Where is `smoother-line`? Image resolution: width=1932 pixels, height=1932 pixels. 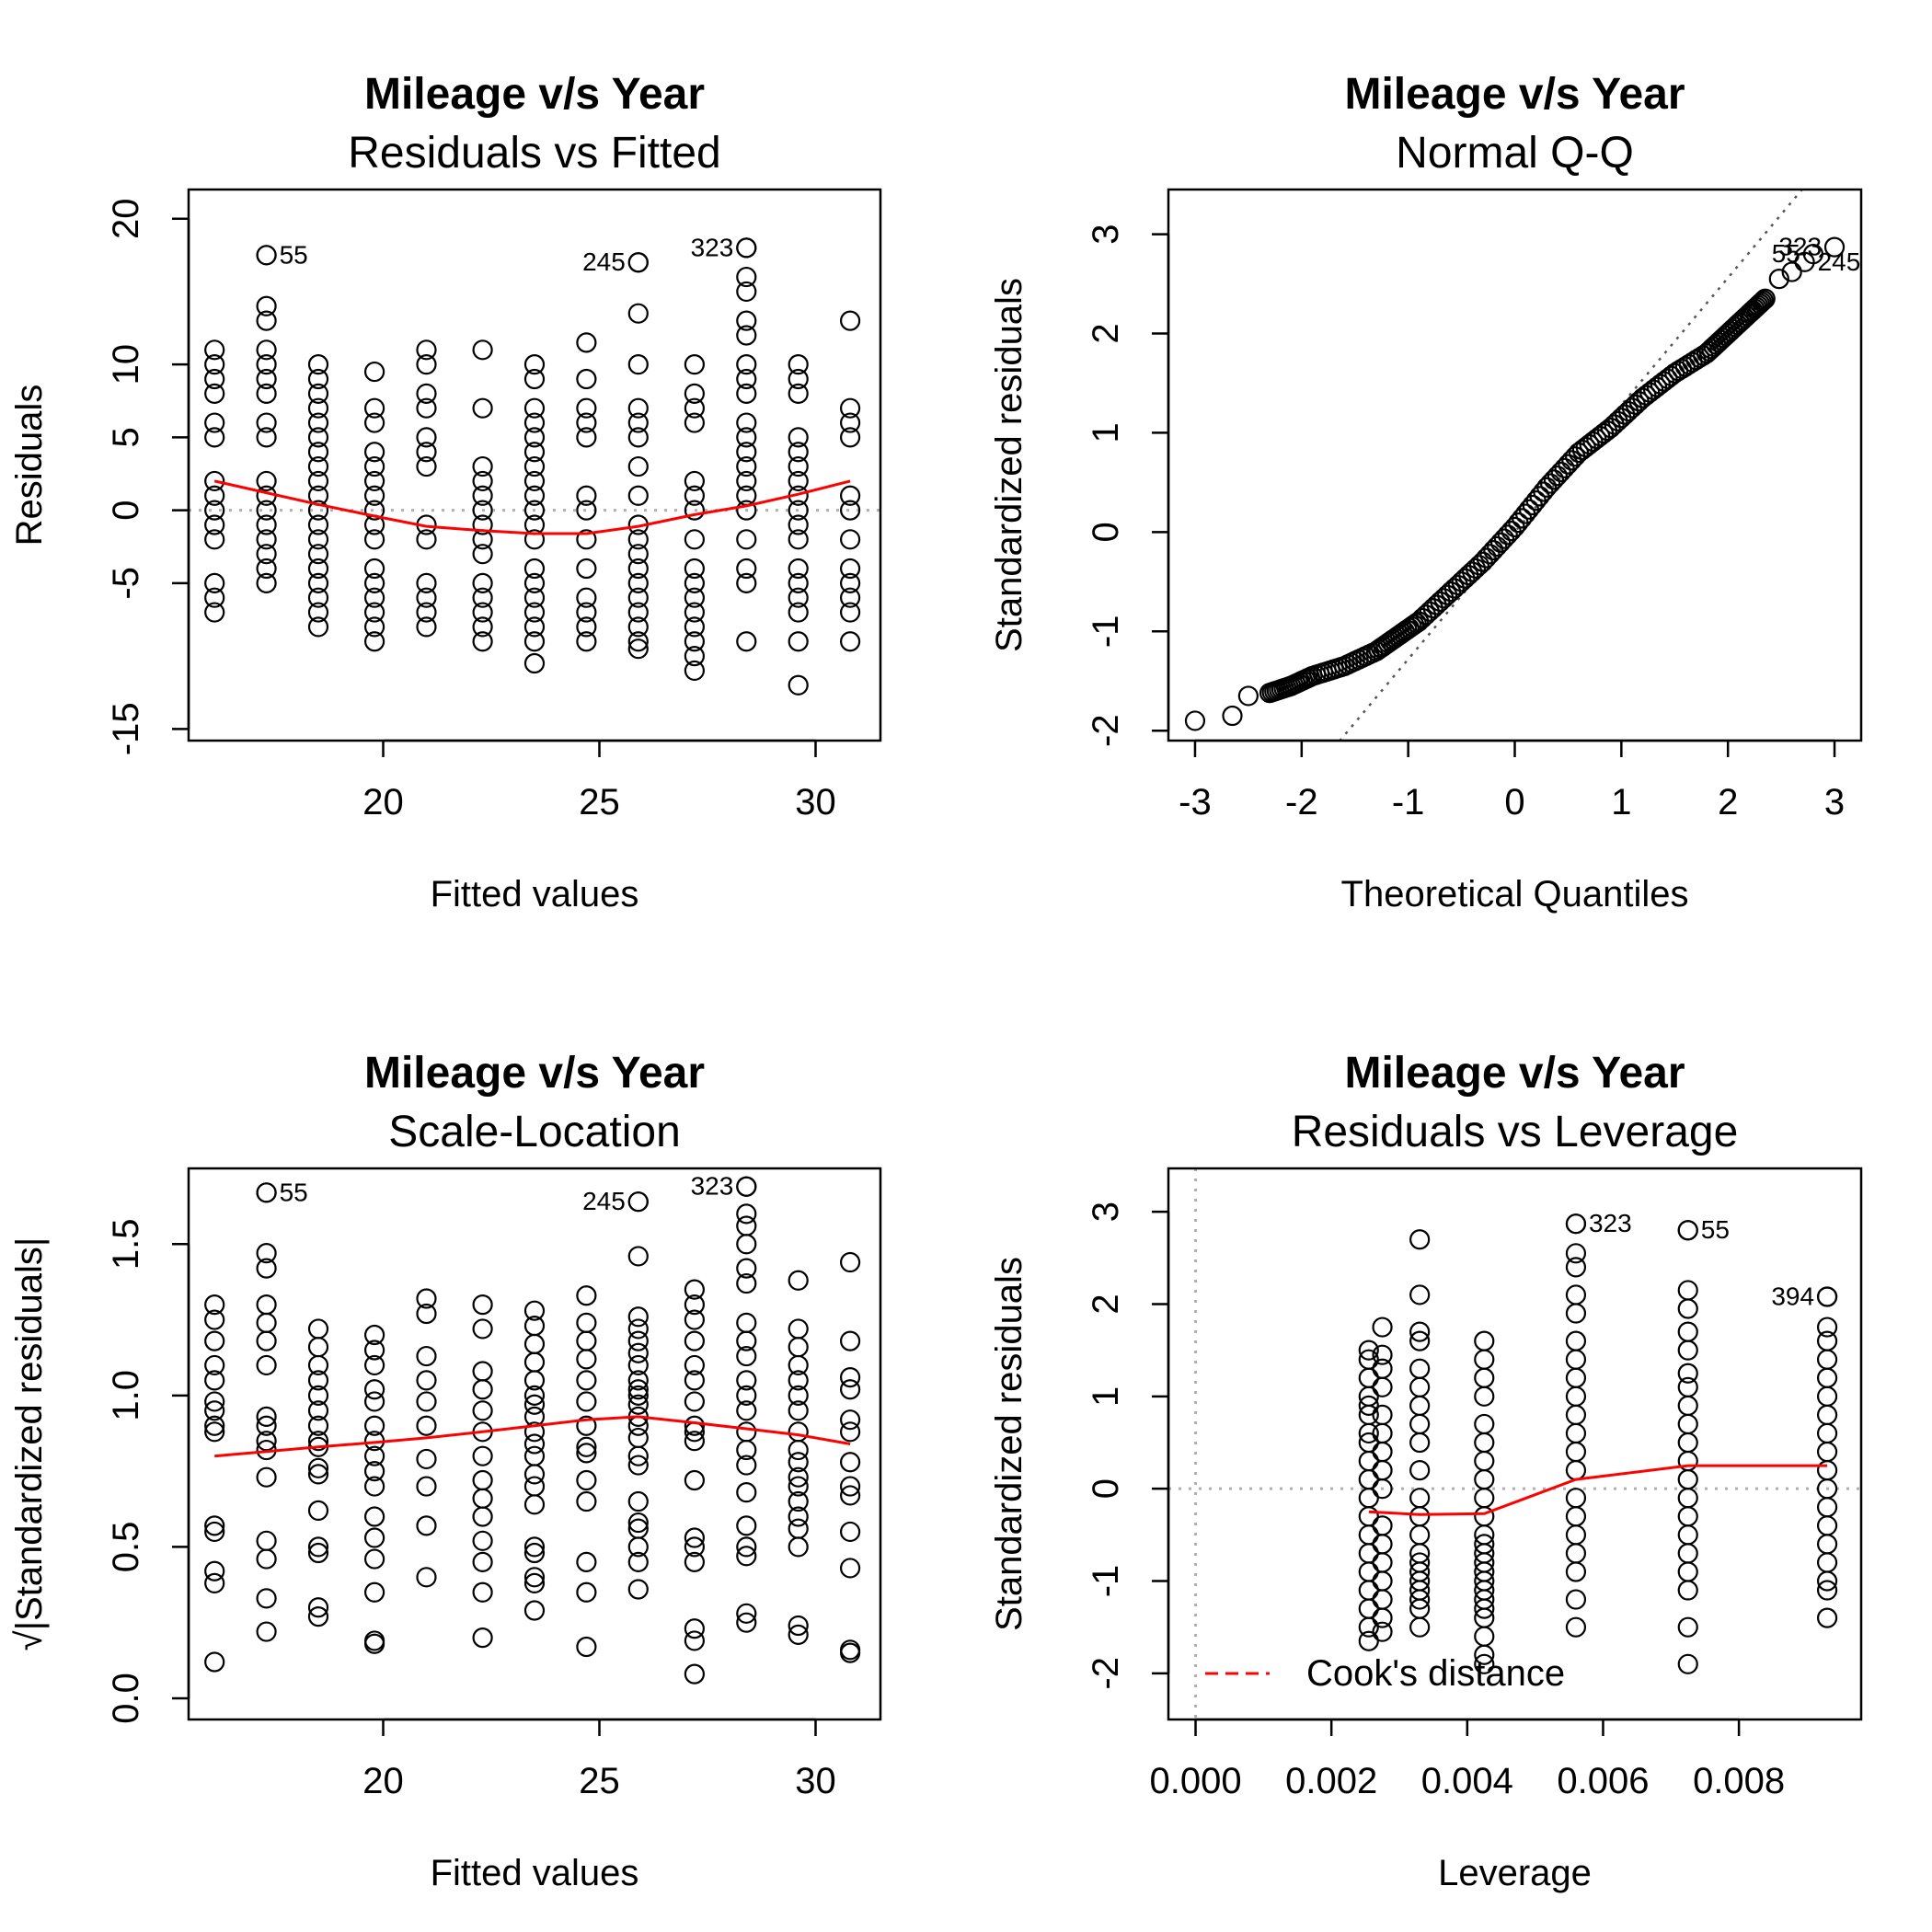
smoother-line is located at coordinates (532, 1436).